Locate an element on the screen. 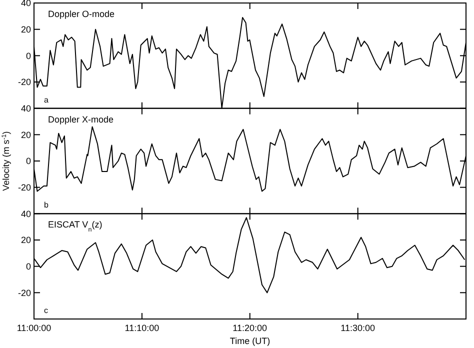 The height and width of the screenshot is (348, 474). x-axis-title: Time (UT) is located at coordinates (250, 341).